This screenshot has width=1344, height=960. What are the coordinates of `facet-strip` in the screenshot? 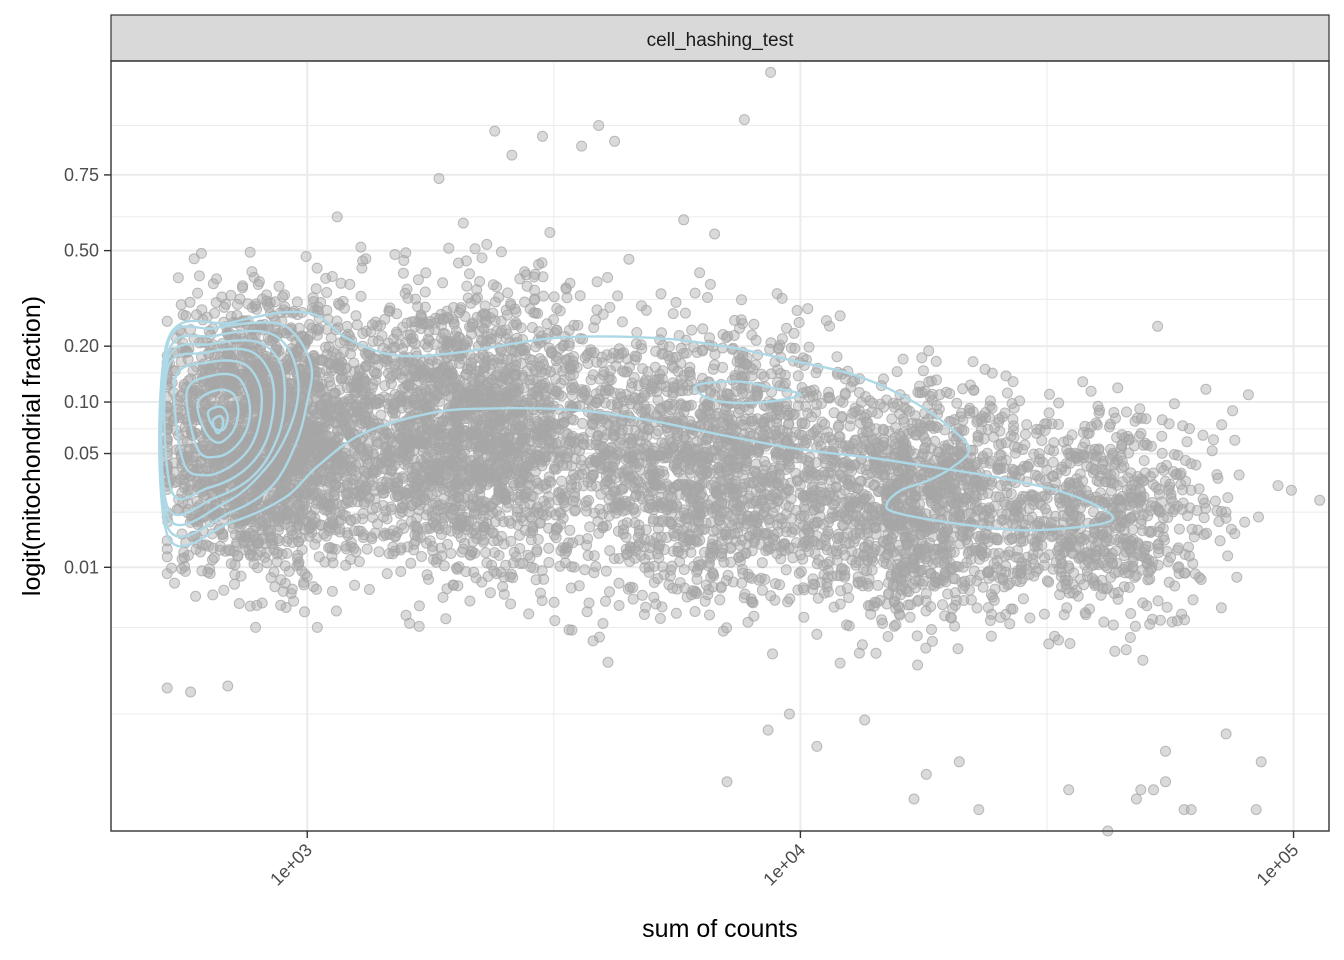 It's located at (720, 38).